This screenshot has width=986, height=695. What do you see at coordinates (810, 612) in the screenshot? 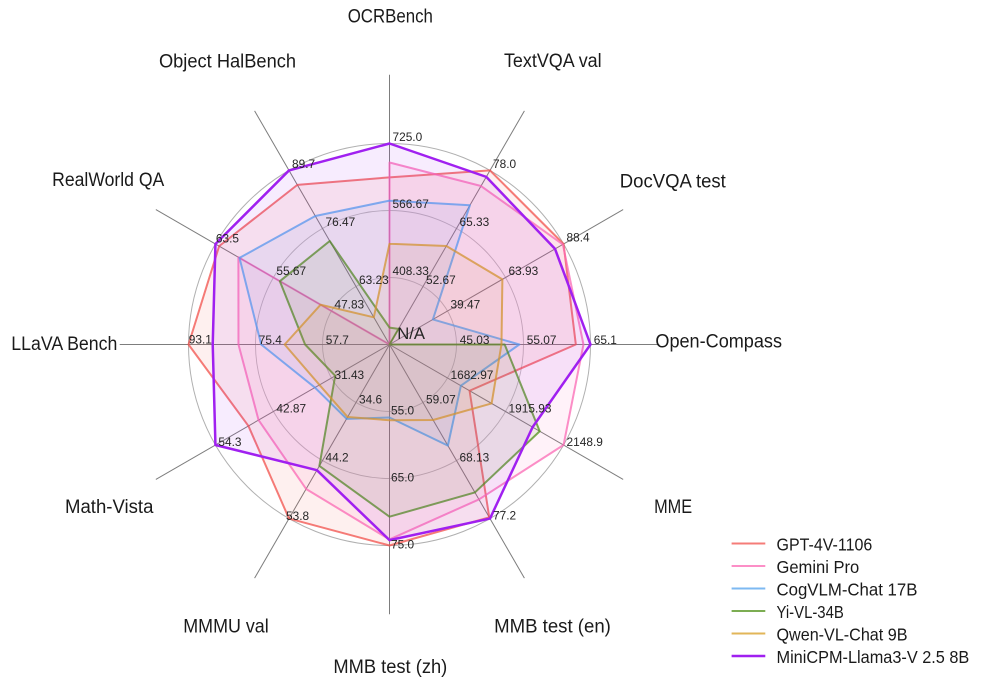
I see `svg-text: Yi-VL-34B` at bounding box center [810, 612].